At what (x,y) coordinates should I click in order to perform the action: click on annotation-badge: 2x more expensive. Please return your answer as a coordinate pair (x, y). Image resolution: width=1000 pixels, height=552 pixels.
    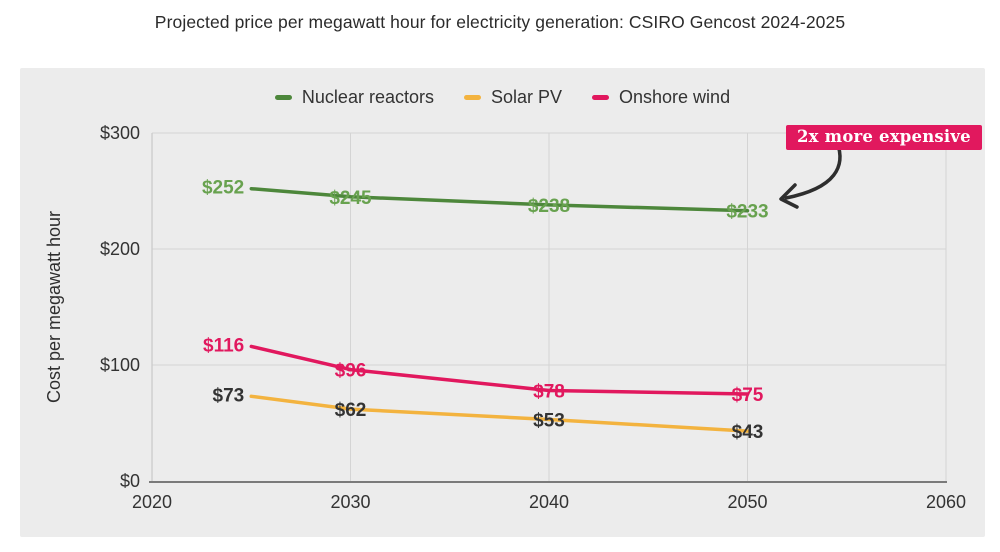
    Looking at the image, I should click on (884, 137).